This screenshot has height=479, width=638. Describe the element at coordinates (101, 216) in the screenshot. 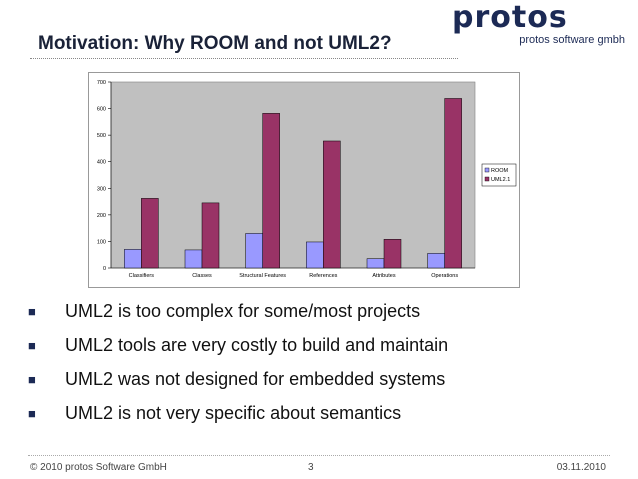

I see `y-tick-label: 200` at that location.